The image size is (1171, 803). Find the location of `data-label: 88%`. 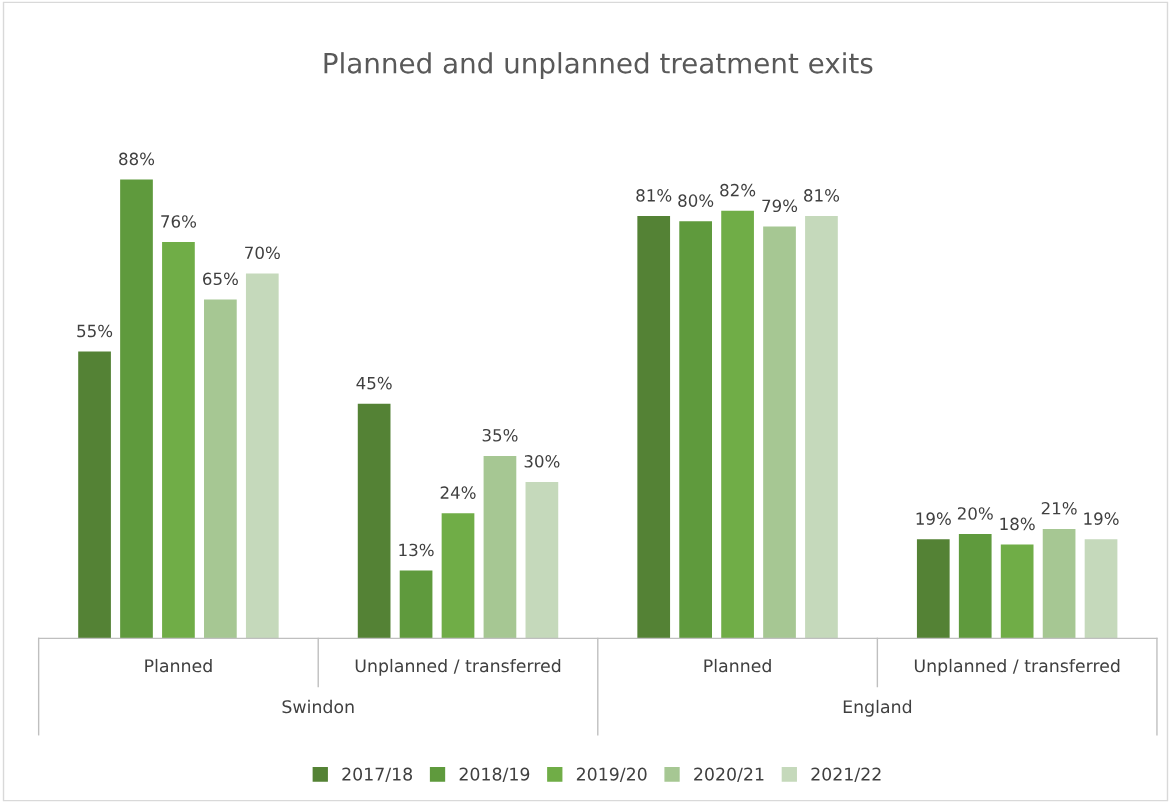

data-label: 88% is located at coordinates (137, 159).